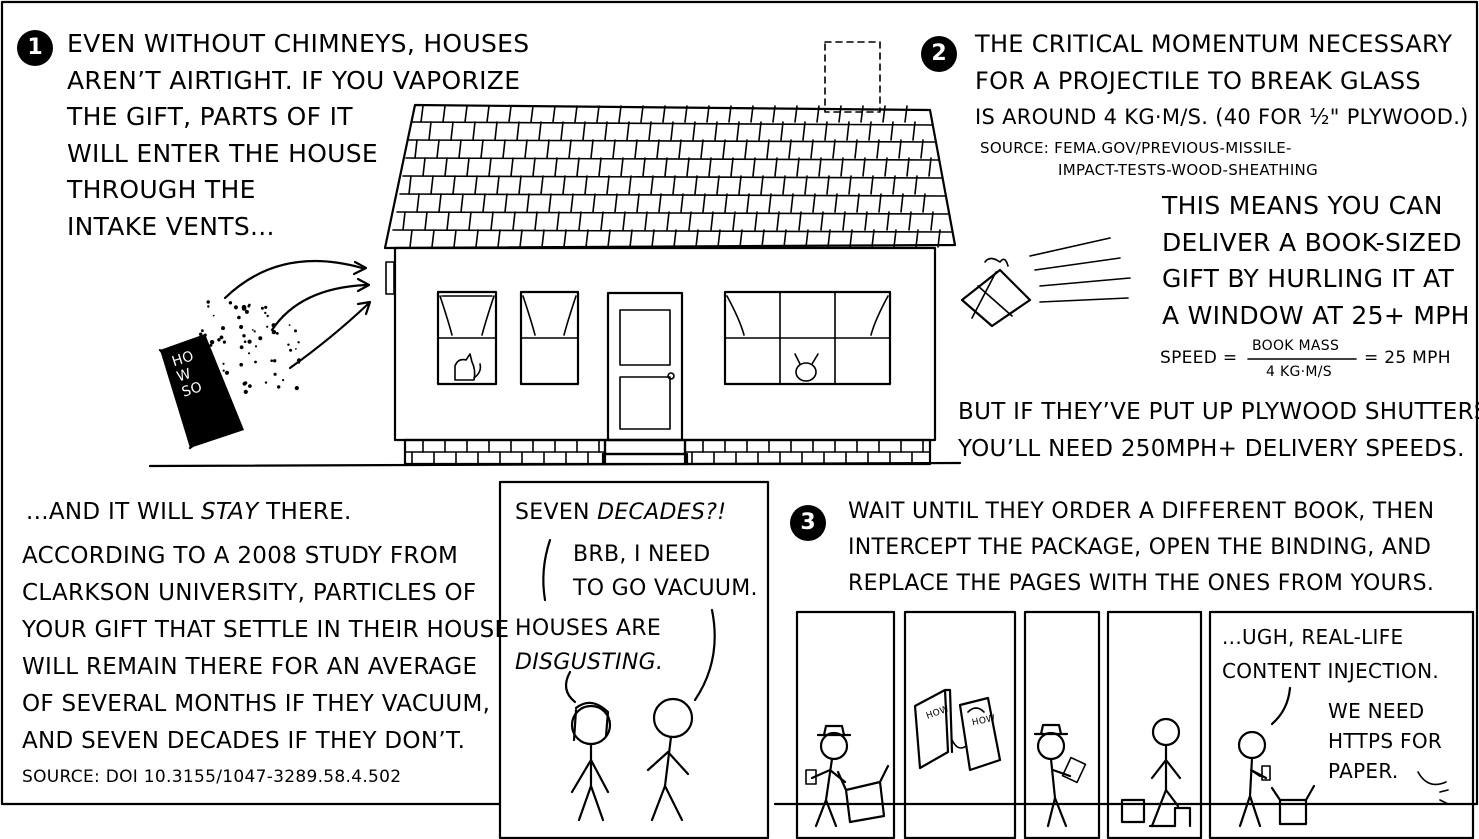 Image resolution: width=1479 pixels, height=839 pixels. I want to click on mini-panel-5-border, so click(1341, 724).